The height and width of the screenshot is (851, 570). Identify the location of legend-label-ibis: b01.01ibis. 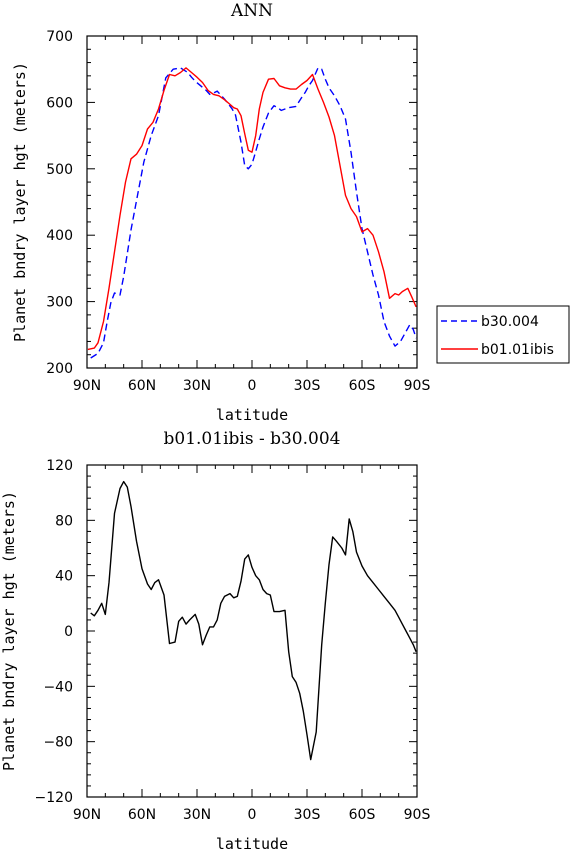
(517, 350).